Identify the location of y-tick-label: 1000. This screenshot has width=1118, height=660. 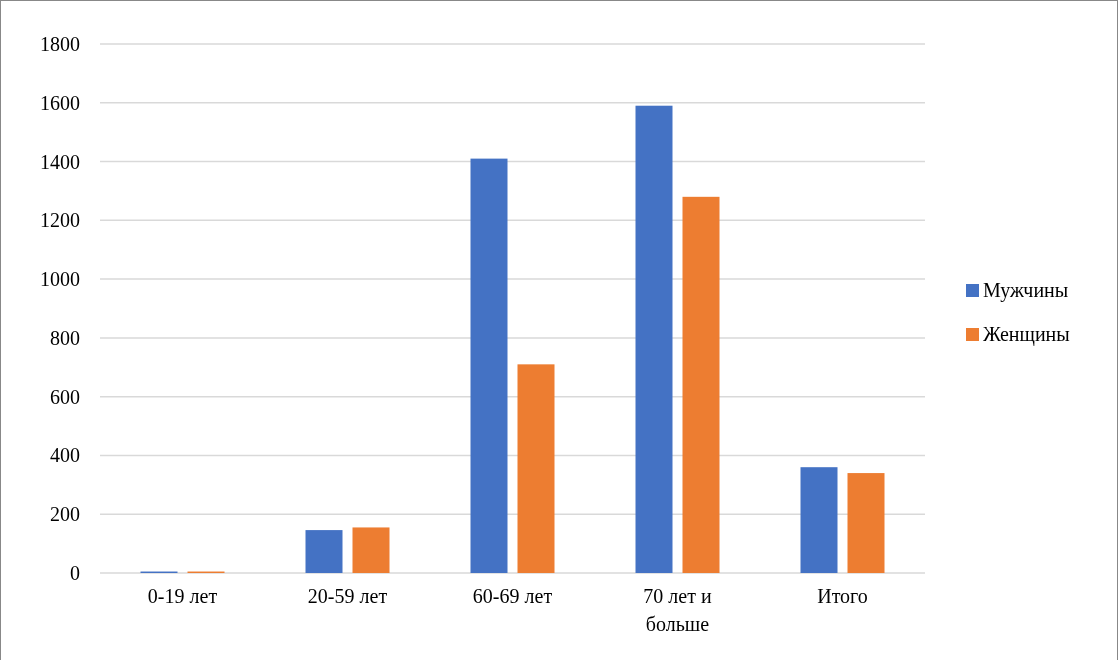
(60, 279).